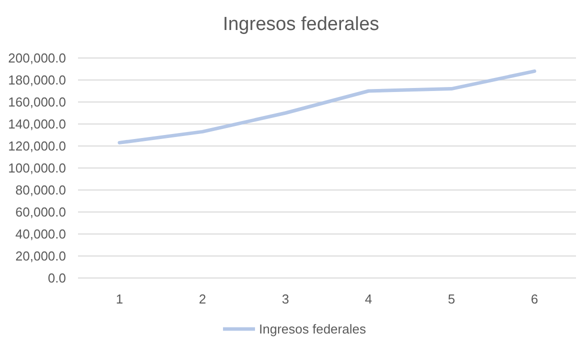 The width and height of the screenshot is (586, 348). Describe the element at coordinates (301, 24) in the screenshot. I see `chart-title: Ingresos federales` at that location.